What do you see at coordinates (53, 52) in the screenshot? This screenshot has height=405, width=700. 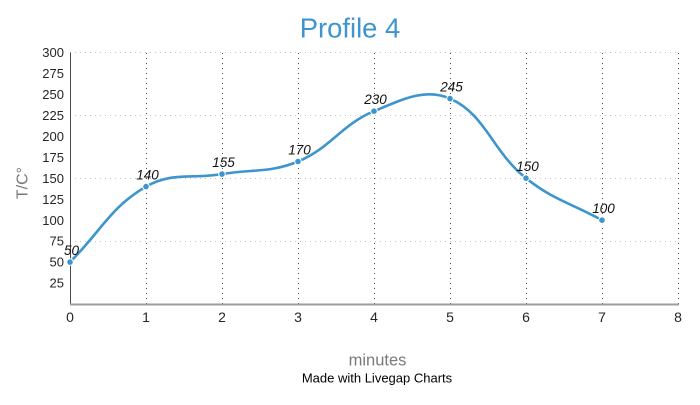 I see `svg-text: 300` at bounding box center [53, 52].